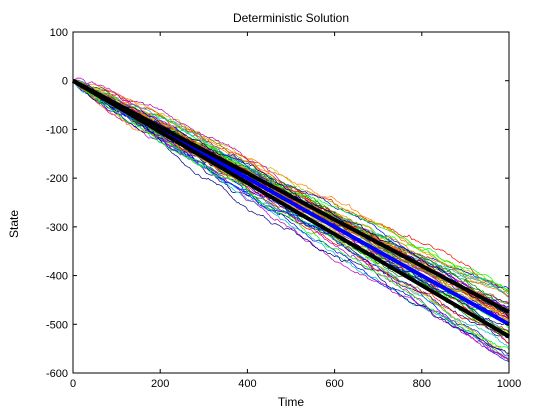 The image size is (560, 420). I want to click on y-tick-label: -400, so click(57, 277).